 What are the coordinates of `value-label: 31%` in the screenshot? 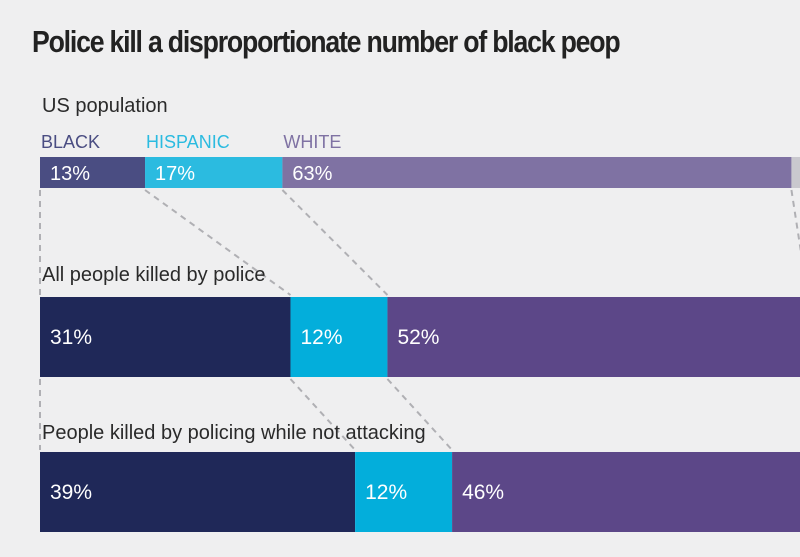 It's located at (71, 337).